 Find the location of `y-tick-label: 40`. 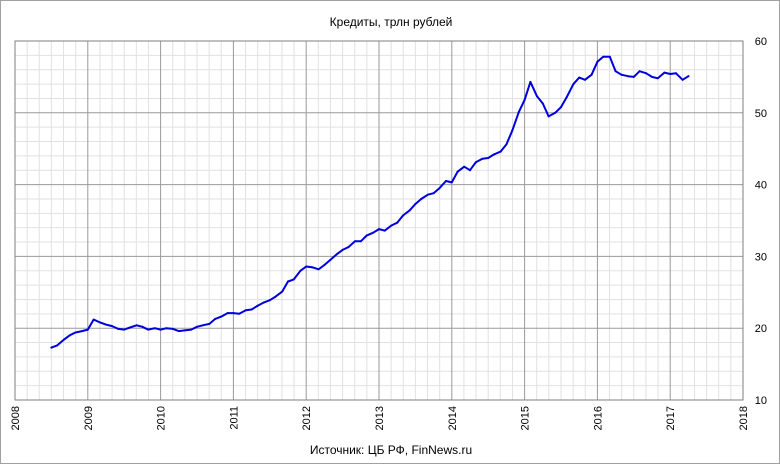

y-tick-label: 40 is located at coordinates (761, 186).